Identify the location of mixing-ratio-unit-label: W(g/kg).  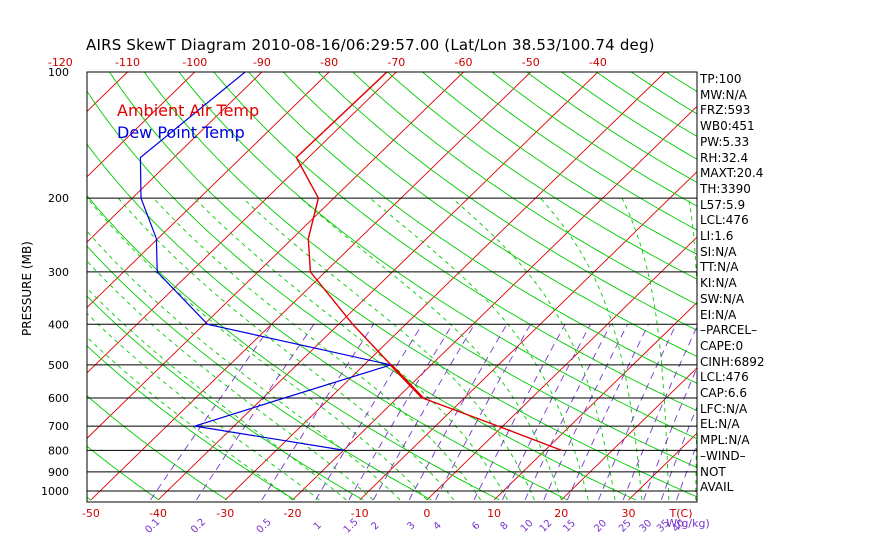
(688, 523).